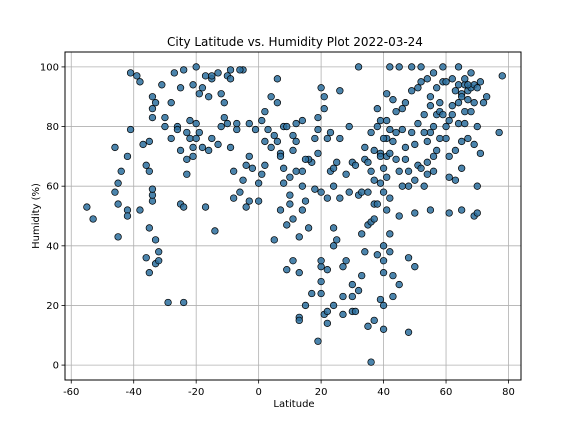 Image resolution: width=576 pixels, height=432 pixels. Describe the element at coordinates (49, 67) in the screenshot. I see `y-tick-label: 100` at that location.